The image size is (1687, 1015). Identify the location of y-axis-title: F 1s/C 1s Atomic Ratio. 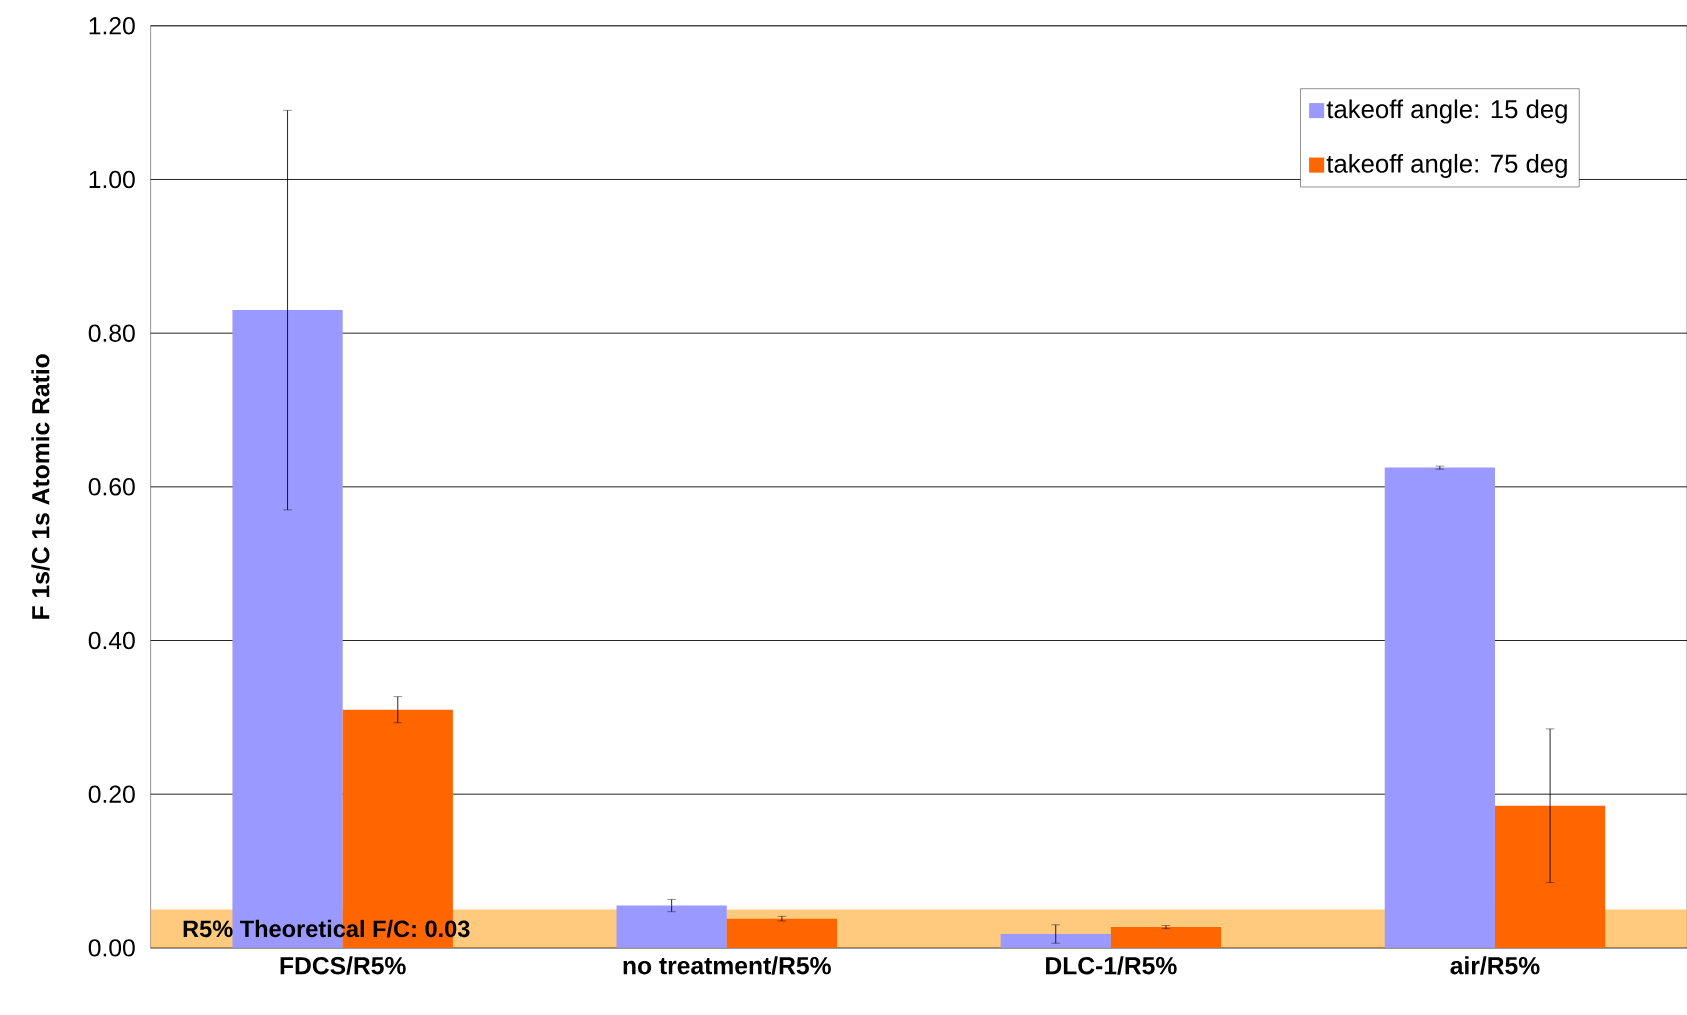
(40, 486).